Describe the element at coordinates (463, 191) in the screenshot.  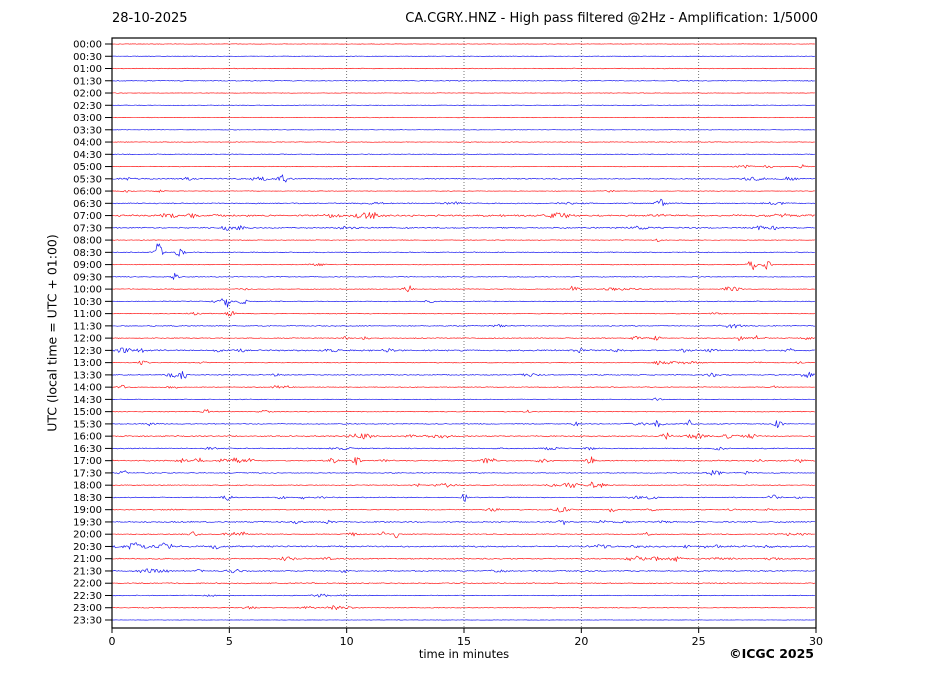
I see `trace-06:00` at that location.